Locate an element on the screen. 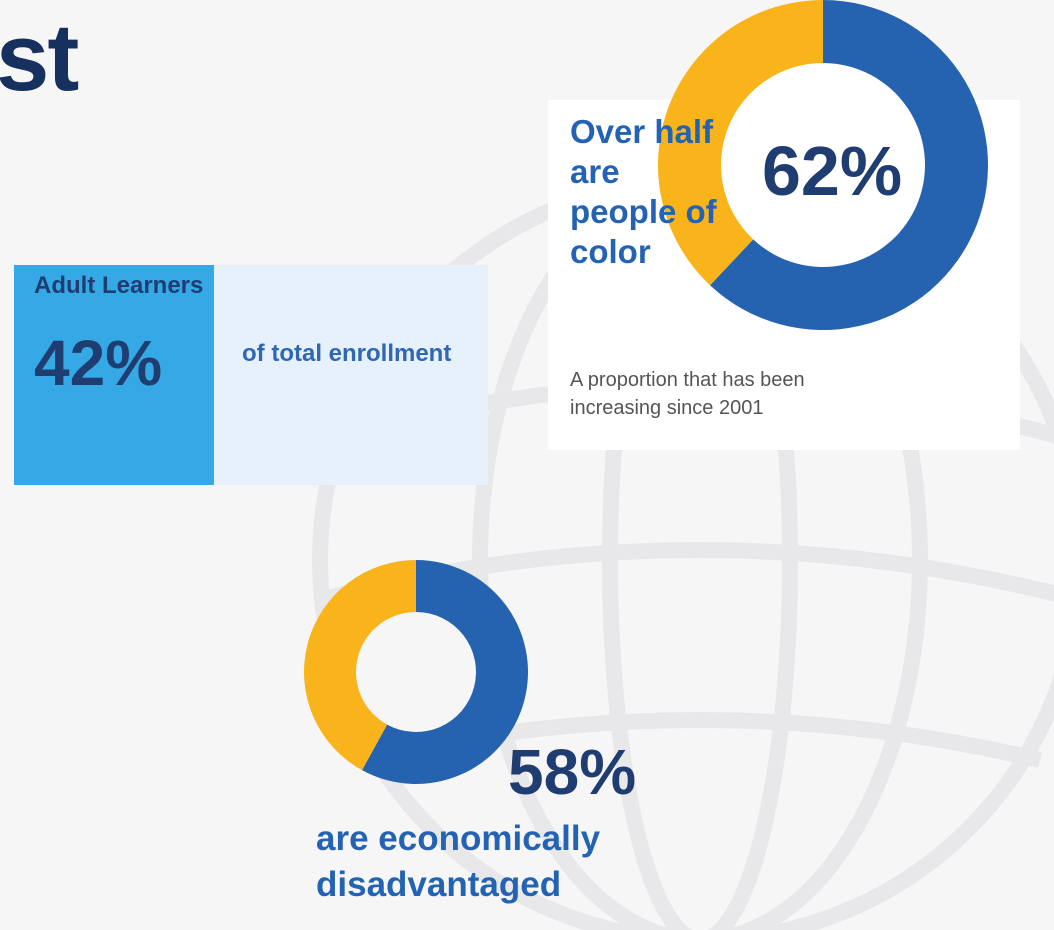 The image size is (1054, 930). people-of-color-donut-chart is located at coordinates (823, 165).